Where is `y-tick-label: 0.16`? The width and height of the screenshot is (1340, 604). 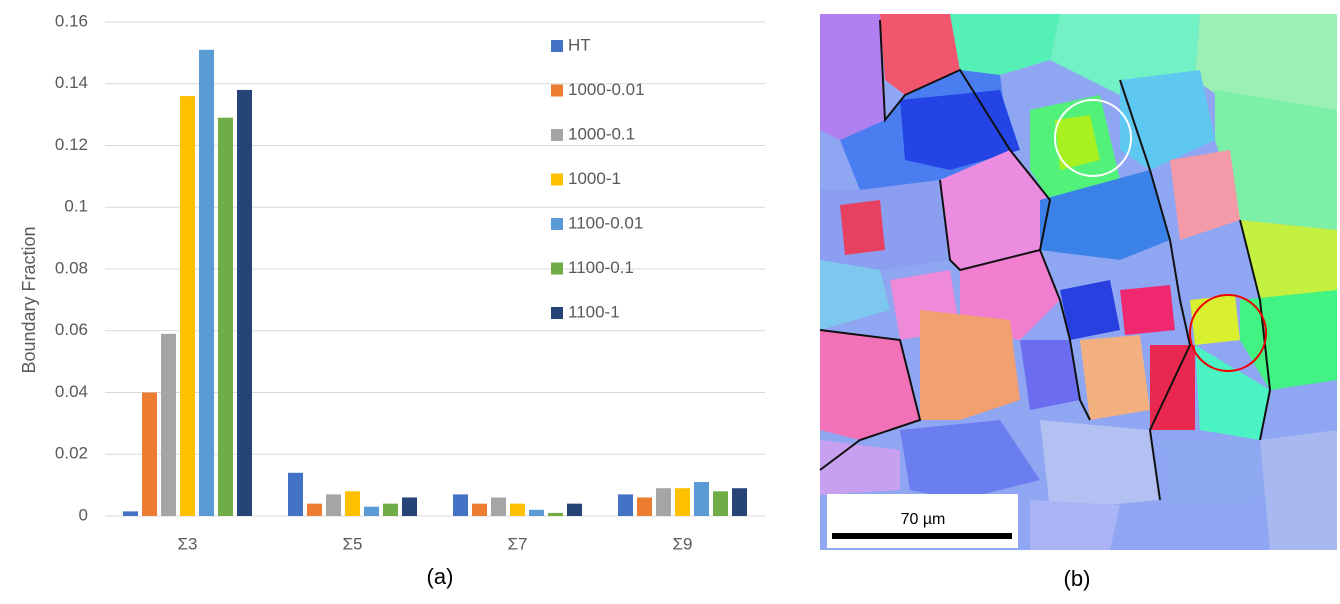 y-tick-label: 0.16 is located at coordinates (71, 20).